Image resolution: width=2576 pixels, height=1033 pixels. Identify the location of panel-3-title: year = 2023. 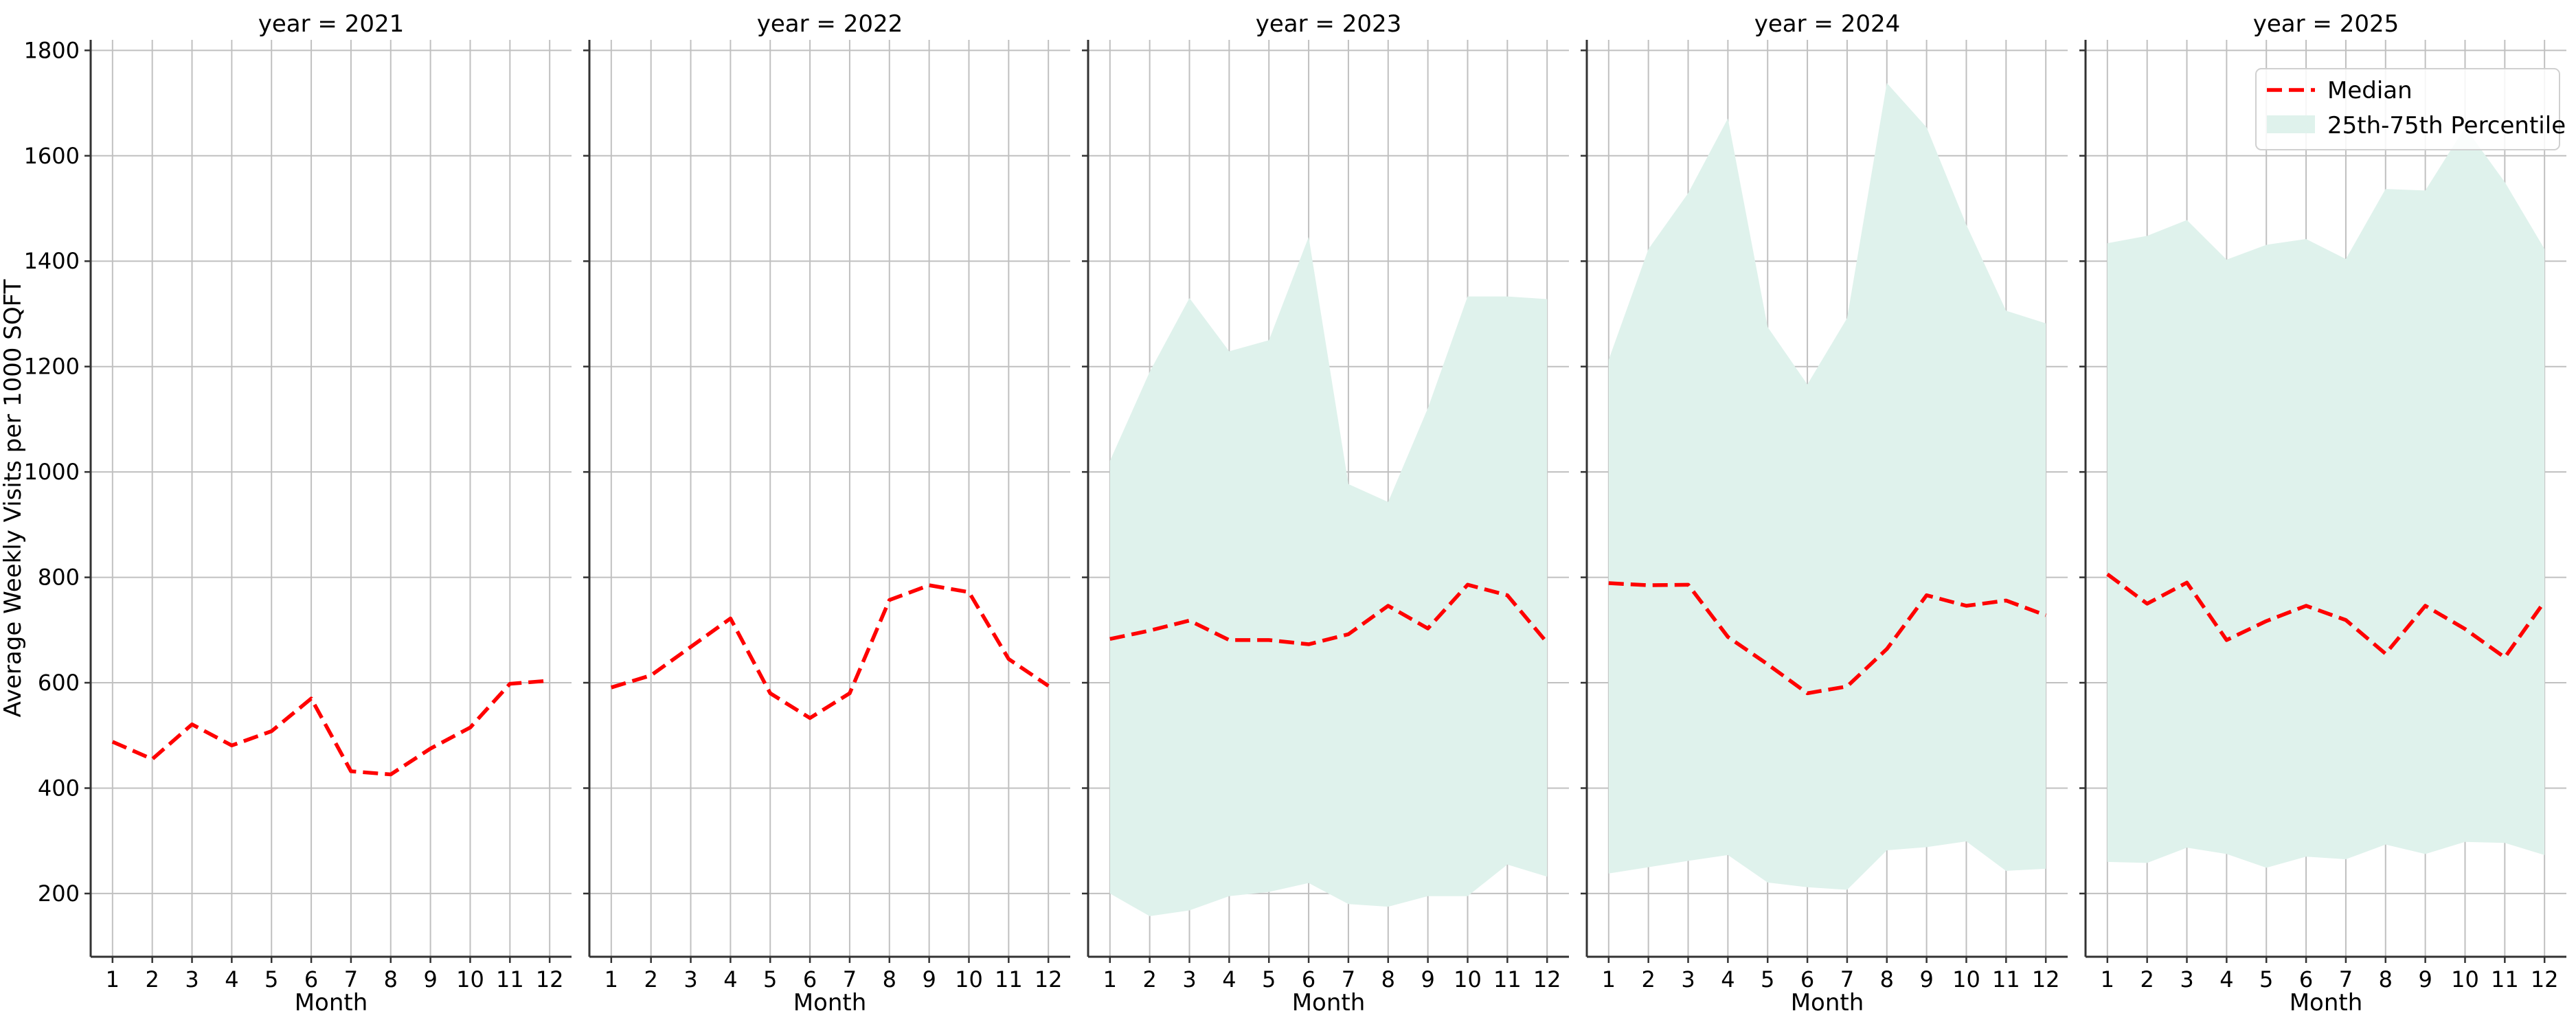
(1328, 24).